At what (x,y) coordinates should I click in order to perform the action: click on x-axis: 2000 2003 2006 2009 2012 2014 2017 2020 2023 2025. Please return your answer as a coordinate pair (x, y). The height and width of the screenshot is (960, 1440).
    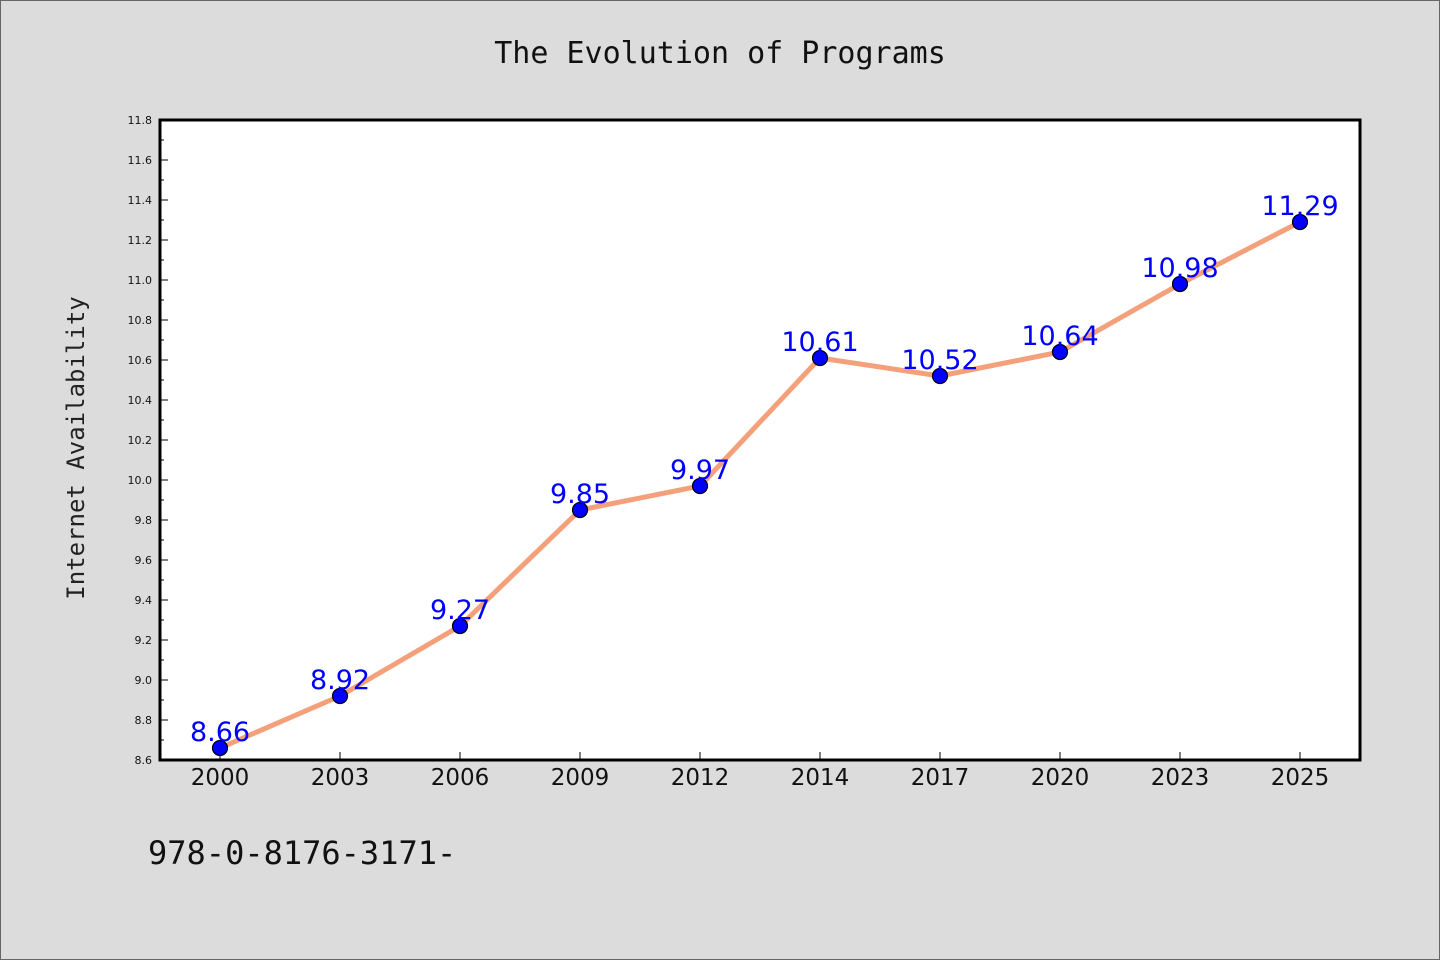
    Looking at the image, I should click on (760, 771).